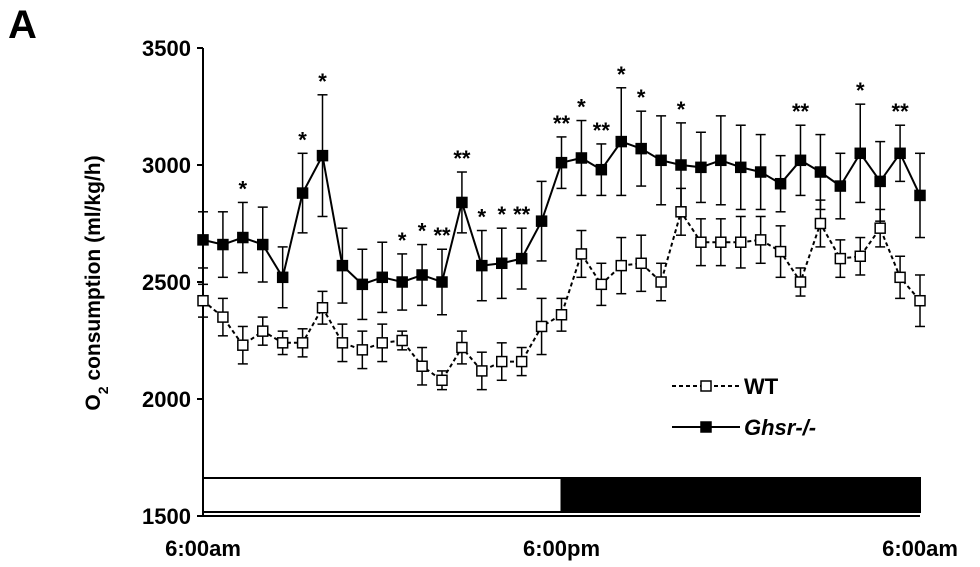 Image resolution: width=980 pixels, height=567 pixels. I want to click on y-axis-label: O2 consumption (ml/kg/h), so click(96, 282).